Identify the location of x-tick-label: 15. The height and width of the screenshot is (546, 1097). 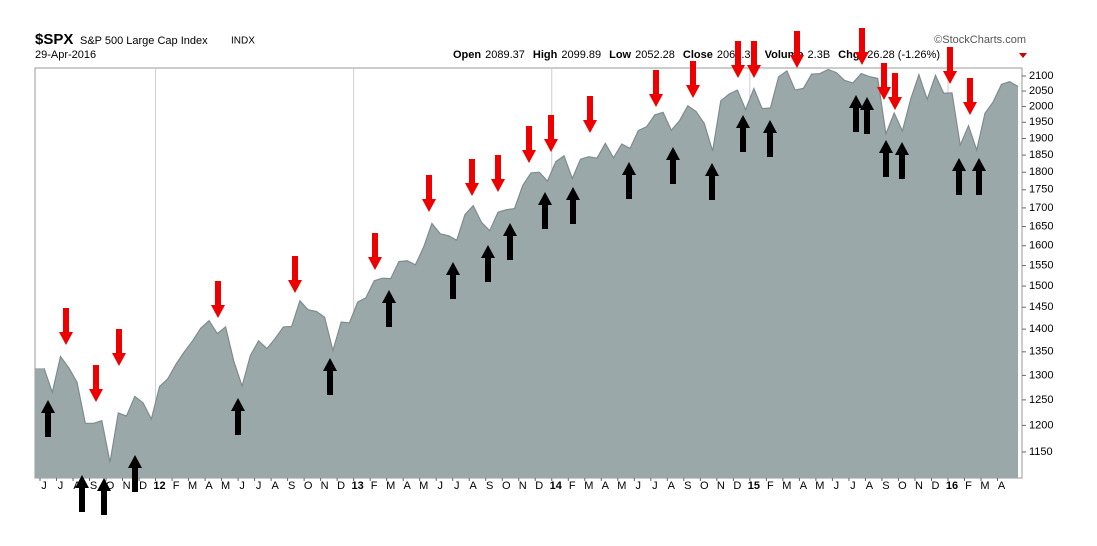
(754, 486).